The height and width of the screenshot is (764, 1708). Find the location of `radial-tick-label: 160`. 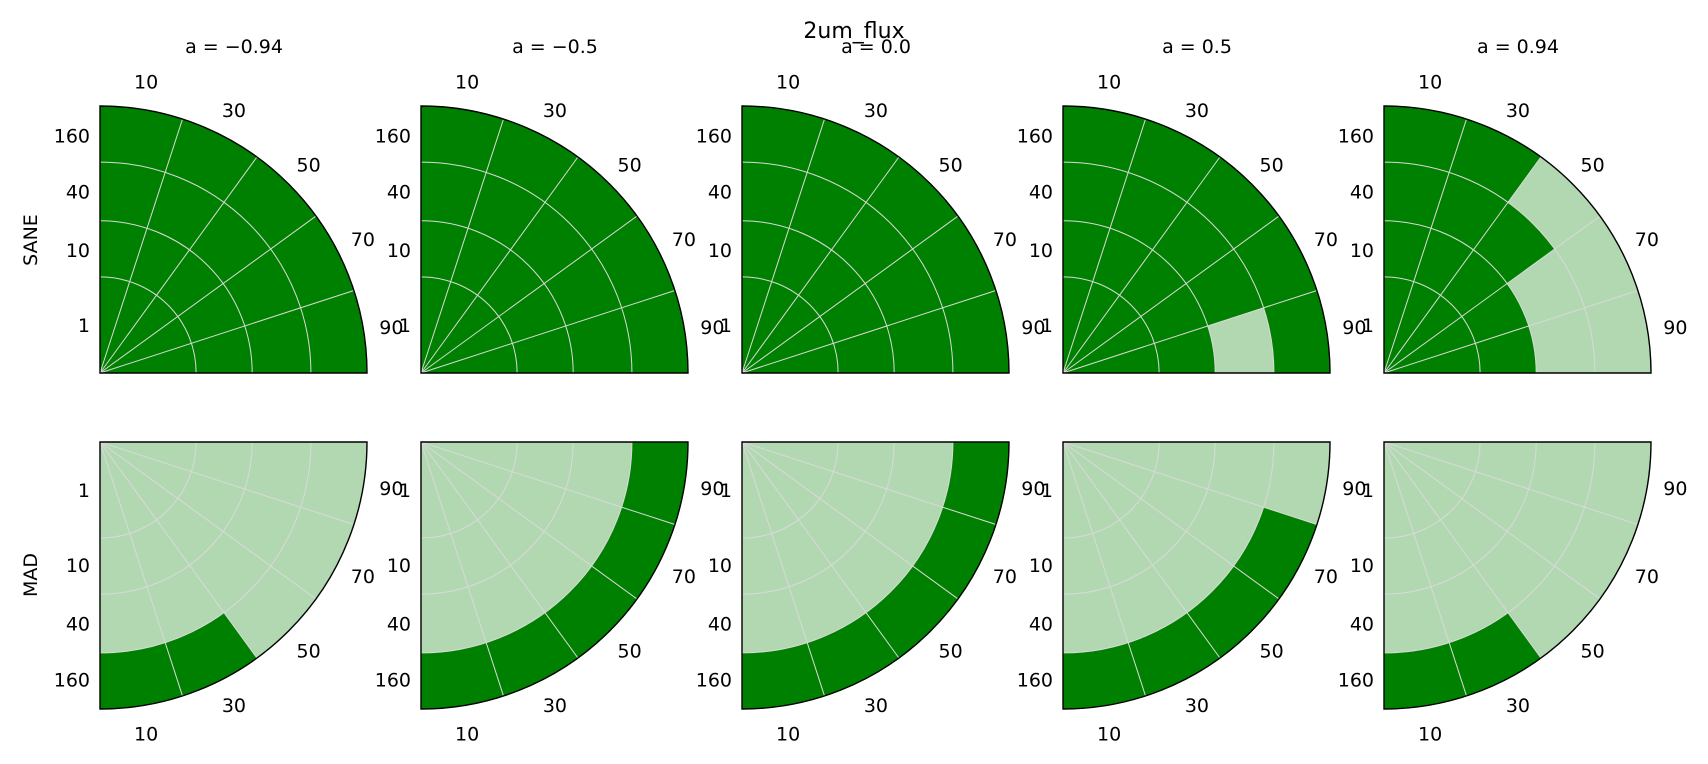

radial-tick-label: 160 is located at coordinates (714, 681).